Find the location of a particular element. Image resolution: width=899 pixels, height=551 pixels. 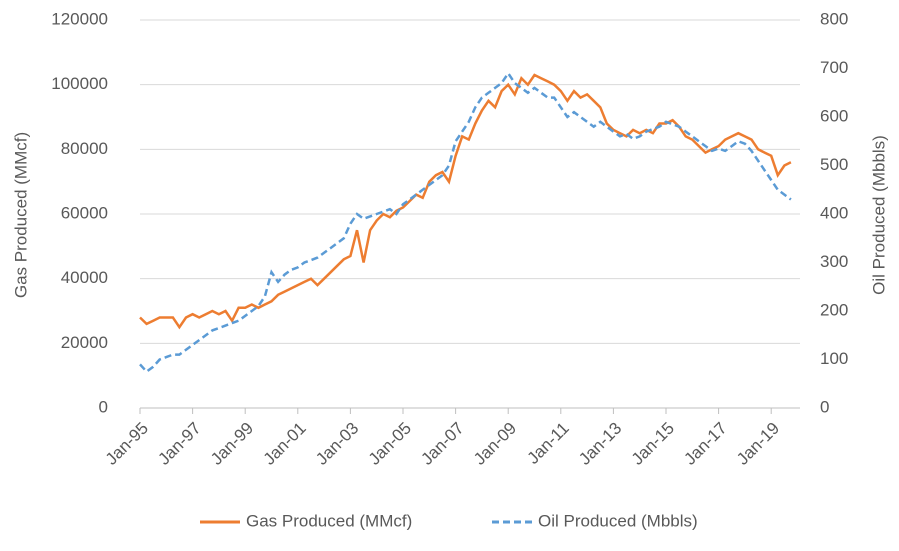

y2-tick-label: 600 is located at coordinates (834, 115).